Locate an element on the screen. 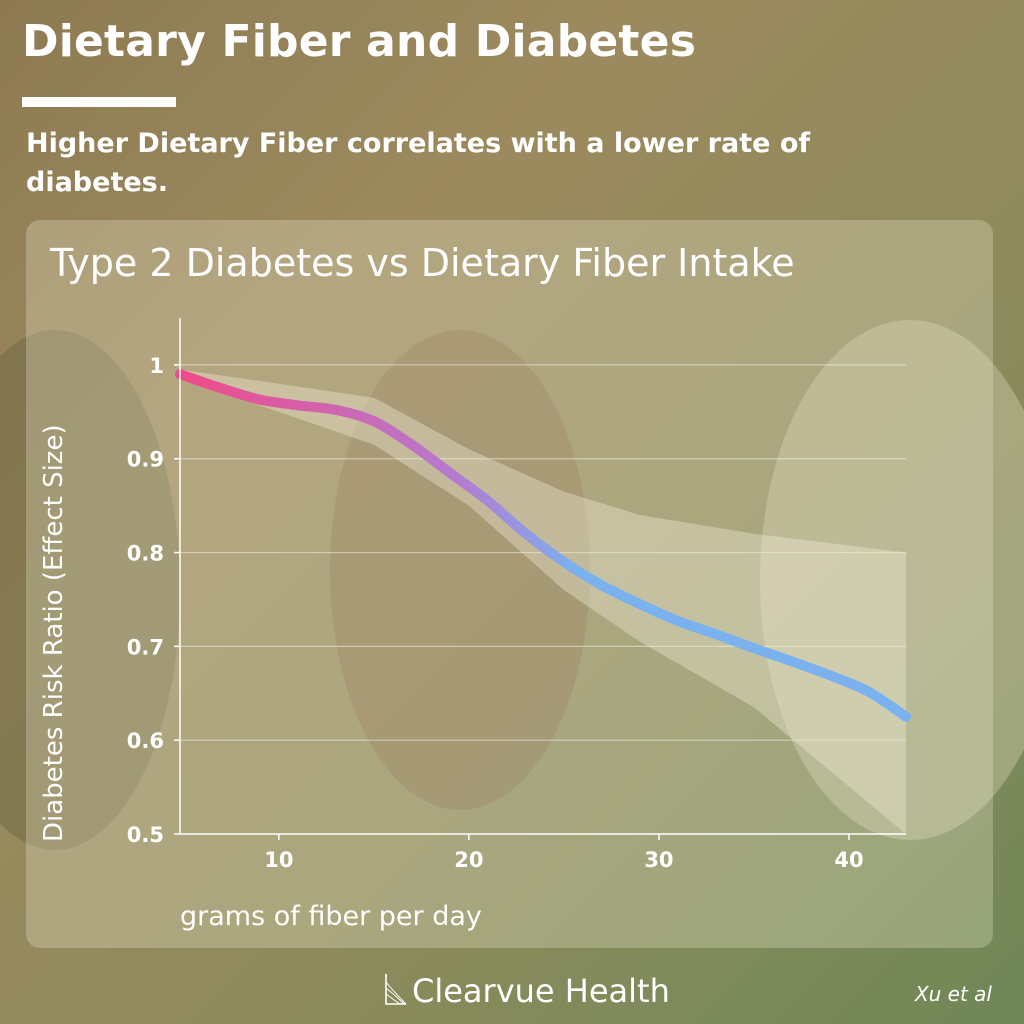 Image resolution: width=1024 pixels, height=1024 pixels. page-title: Dietary Fiber and Diabetes is located at coordinates (359, 41).